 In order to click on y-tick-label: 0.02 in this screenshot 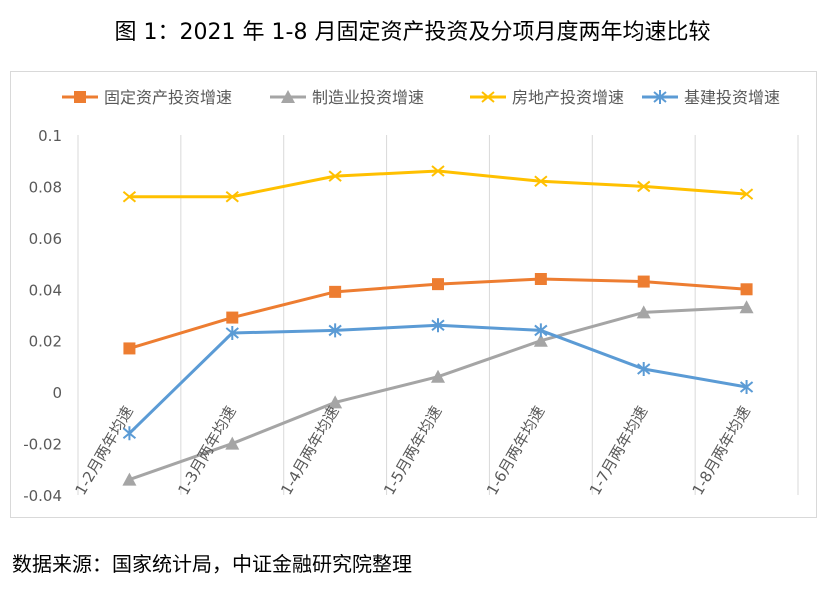, I will do `click(45, 342)`.